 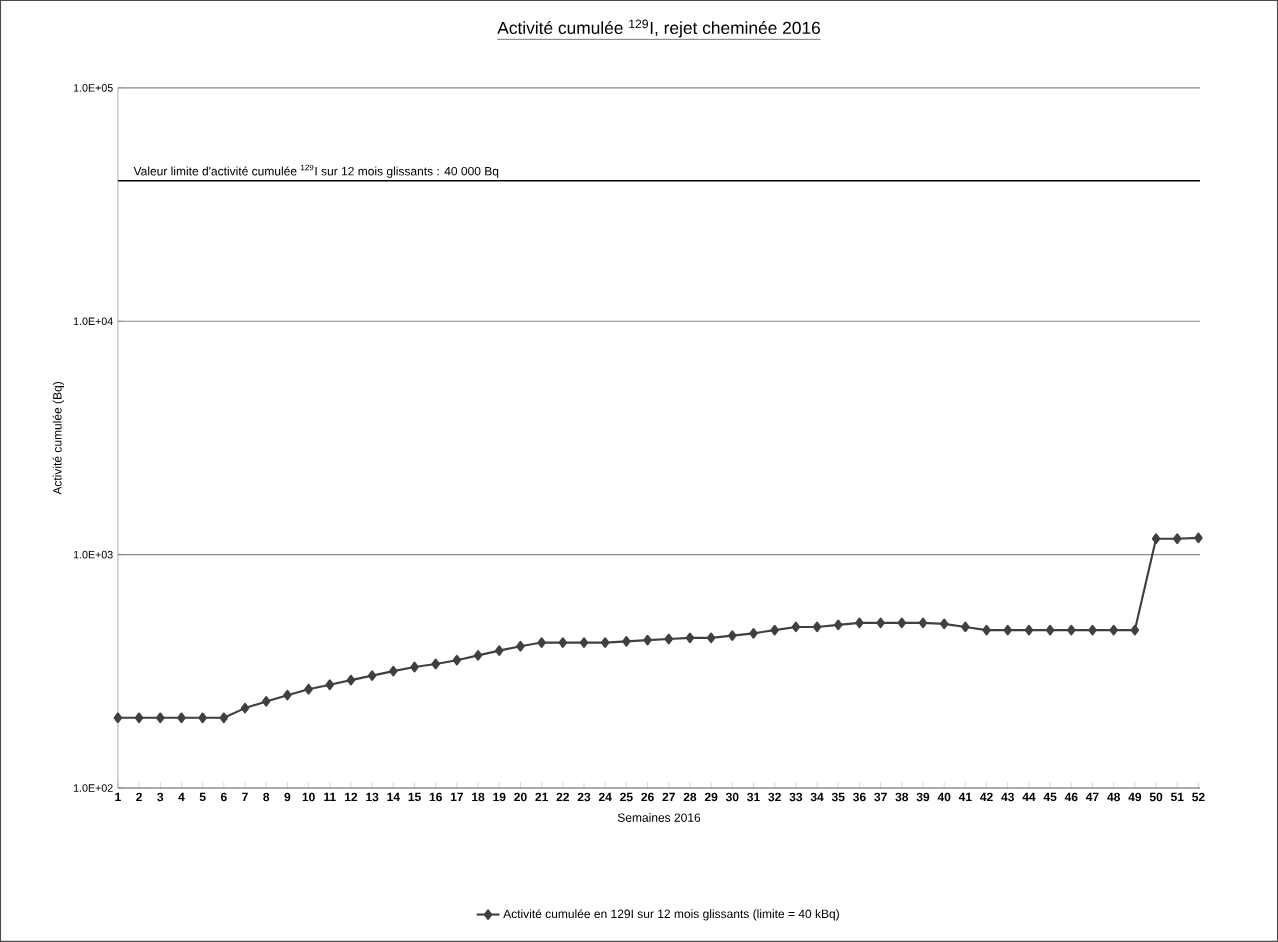 I want to click on x-tick-label: 19, so click(x=499, y=797).